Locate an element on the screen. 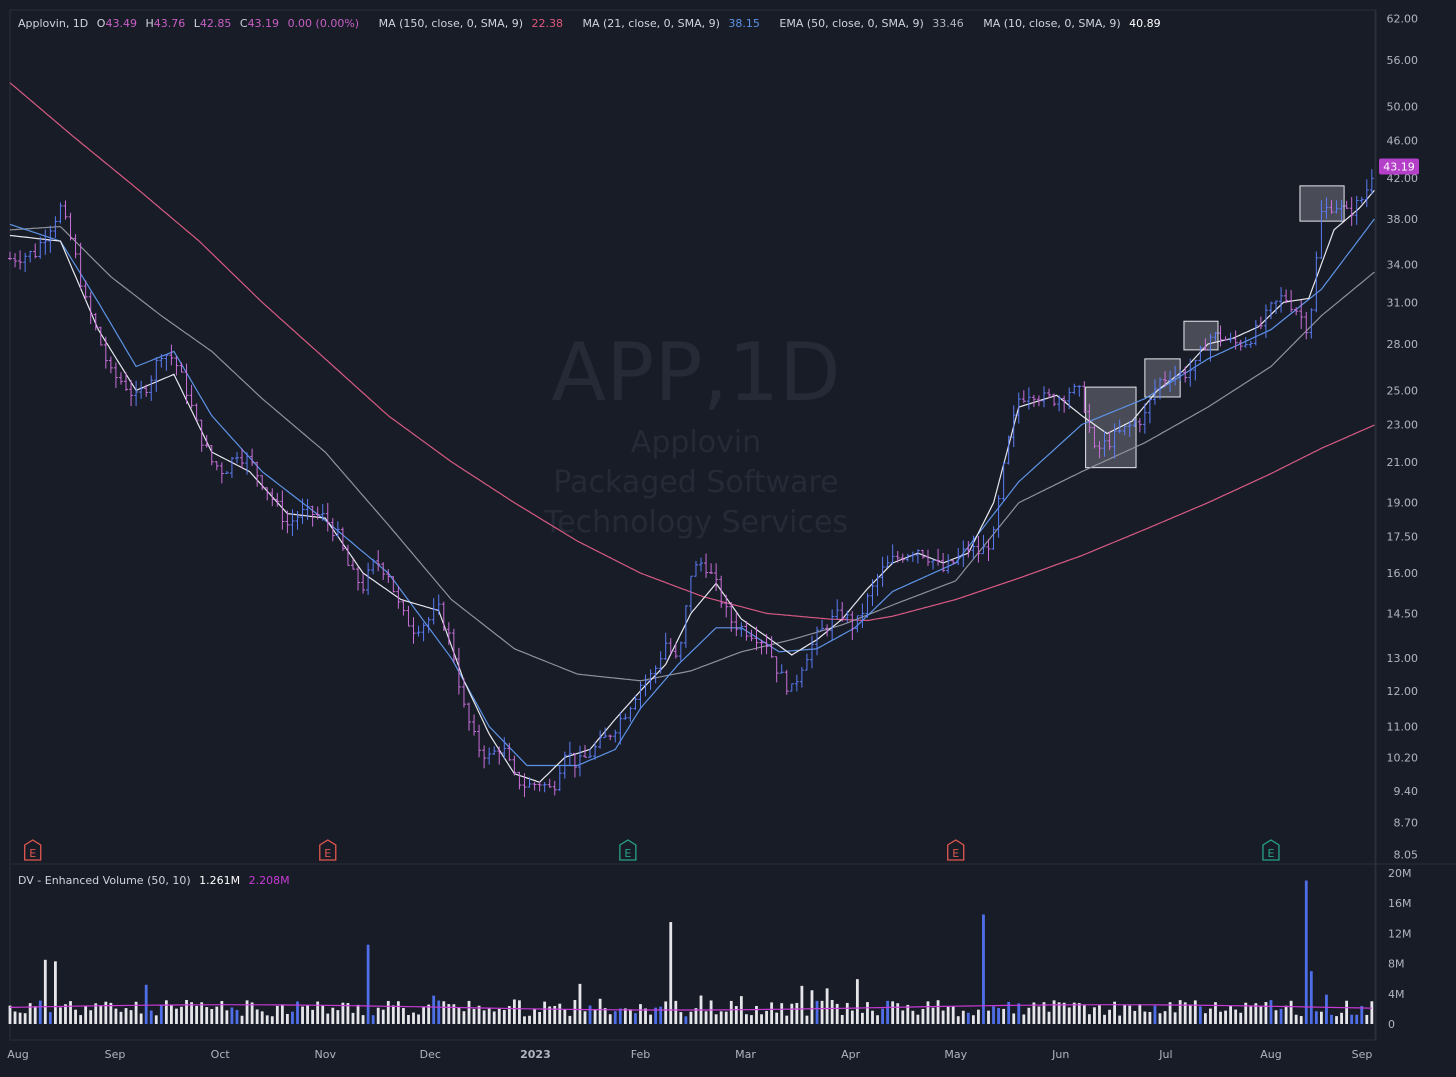  price-tick-label: 25.00 is located at coordinates (1403, 390).